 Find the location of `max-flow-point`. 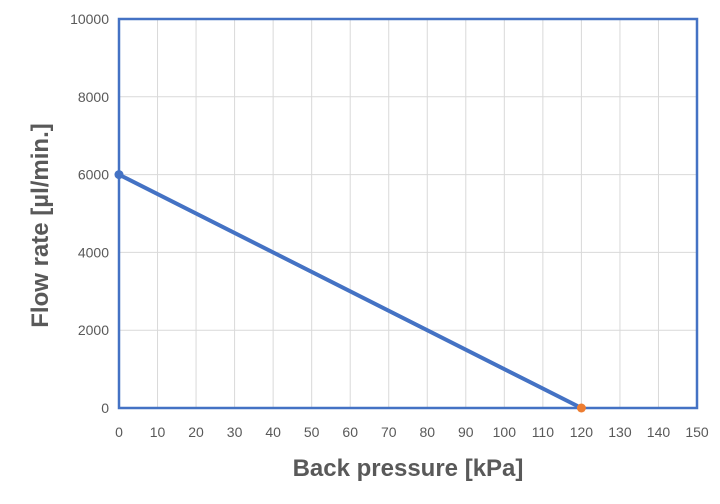

max-flow-point is located at coordinates (119, 175).